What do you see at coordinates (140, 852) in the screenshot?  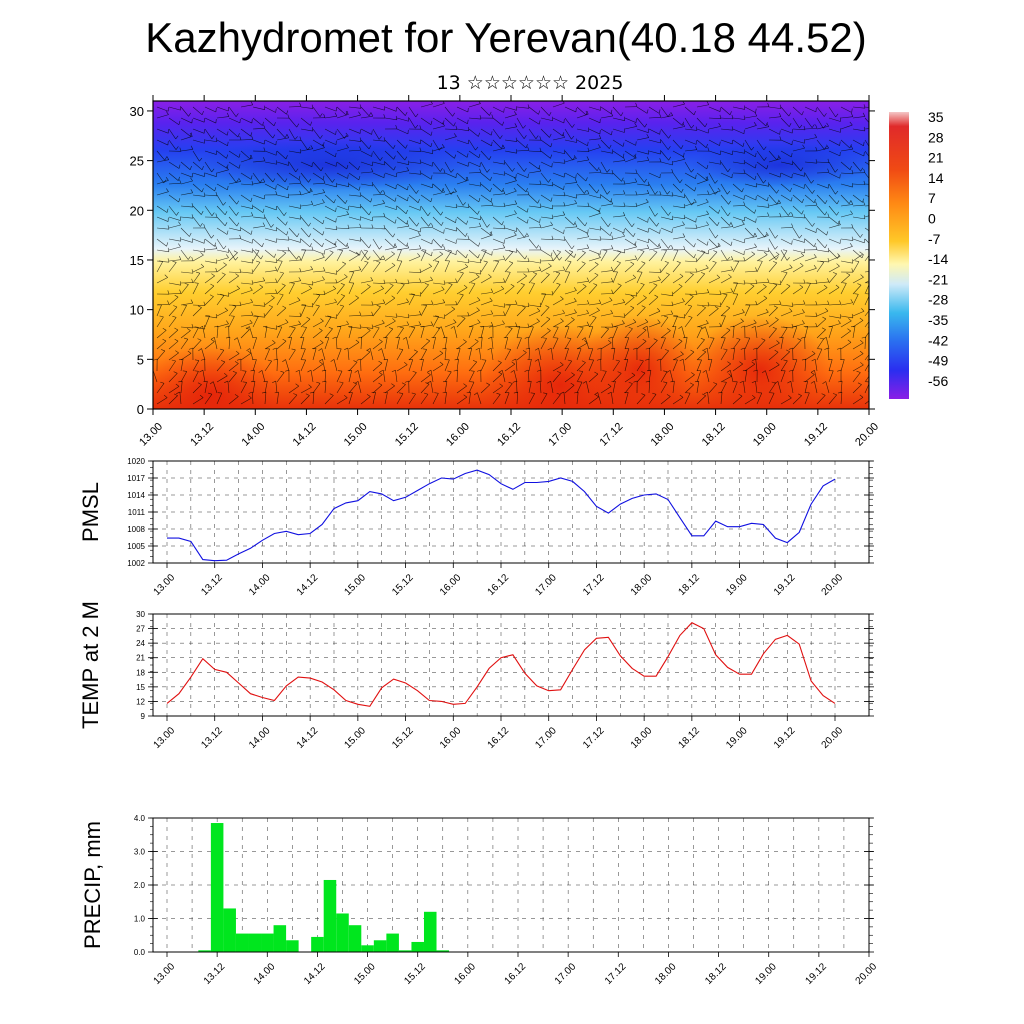 I see `y-tick-label: 3.0` at bounding box center [140, 852].